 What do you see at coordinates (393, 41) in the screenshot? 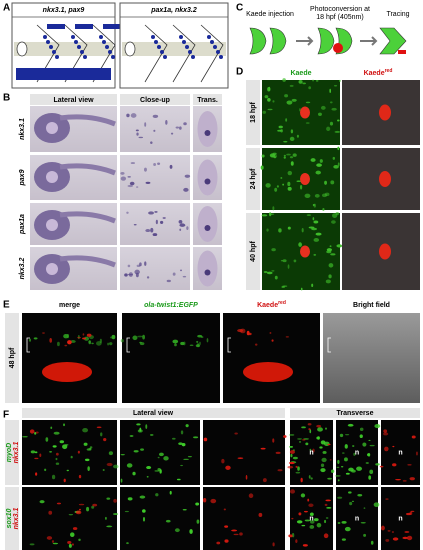
I see `embryo` at bounding box center [393, 41].